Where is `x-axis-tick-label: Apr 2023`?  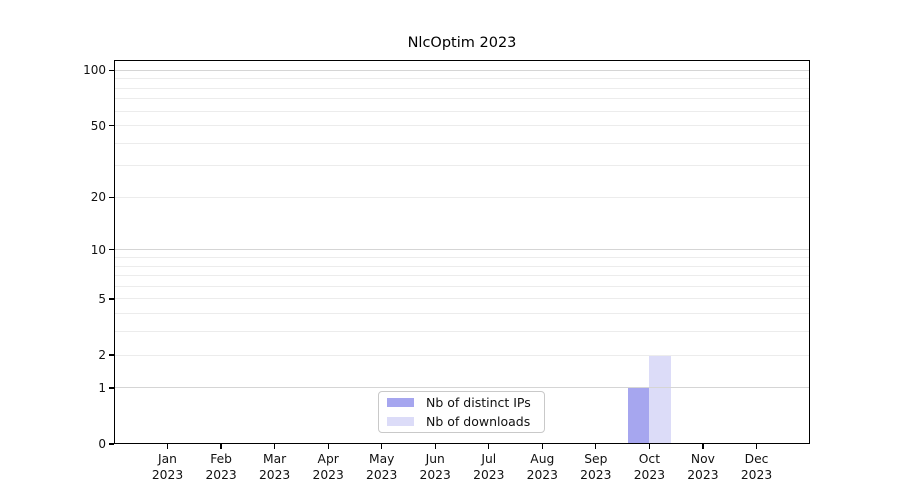 x-axis-tick-label: Apr 2023 is located at coordinates (328, 467).